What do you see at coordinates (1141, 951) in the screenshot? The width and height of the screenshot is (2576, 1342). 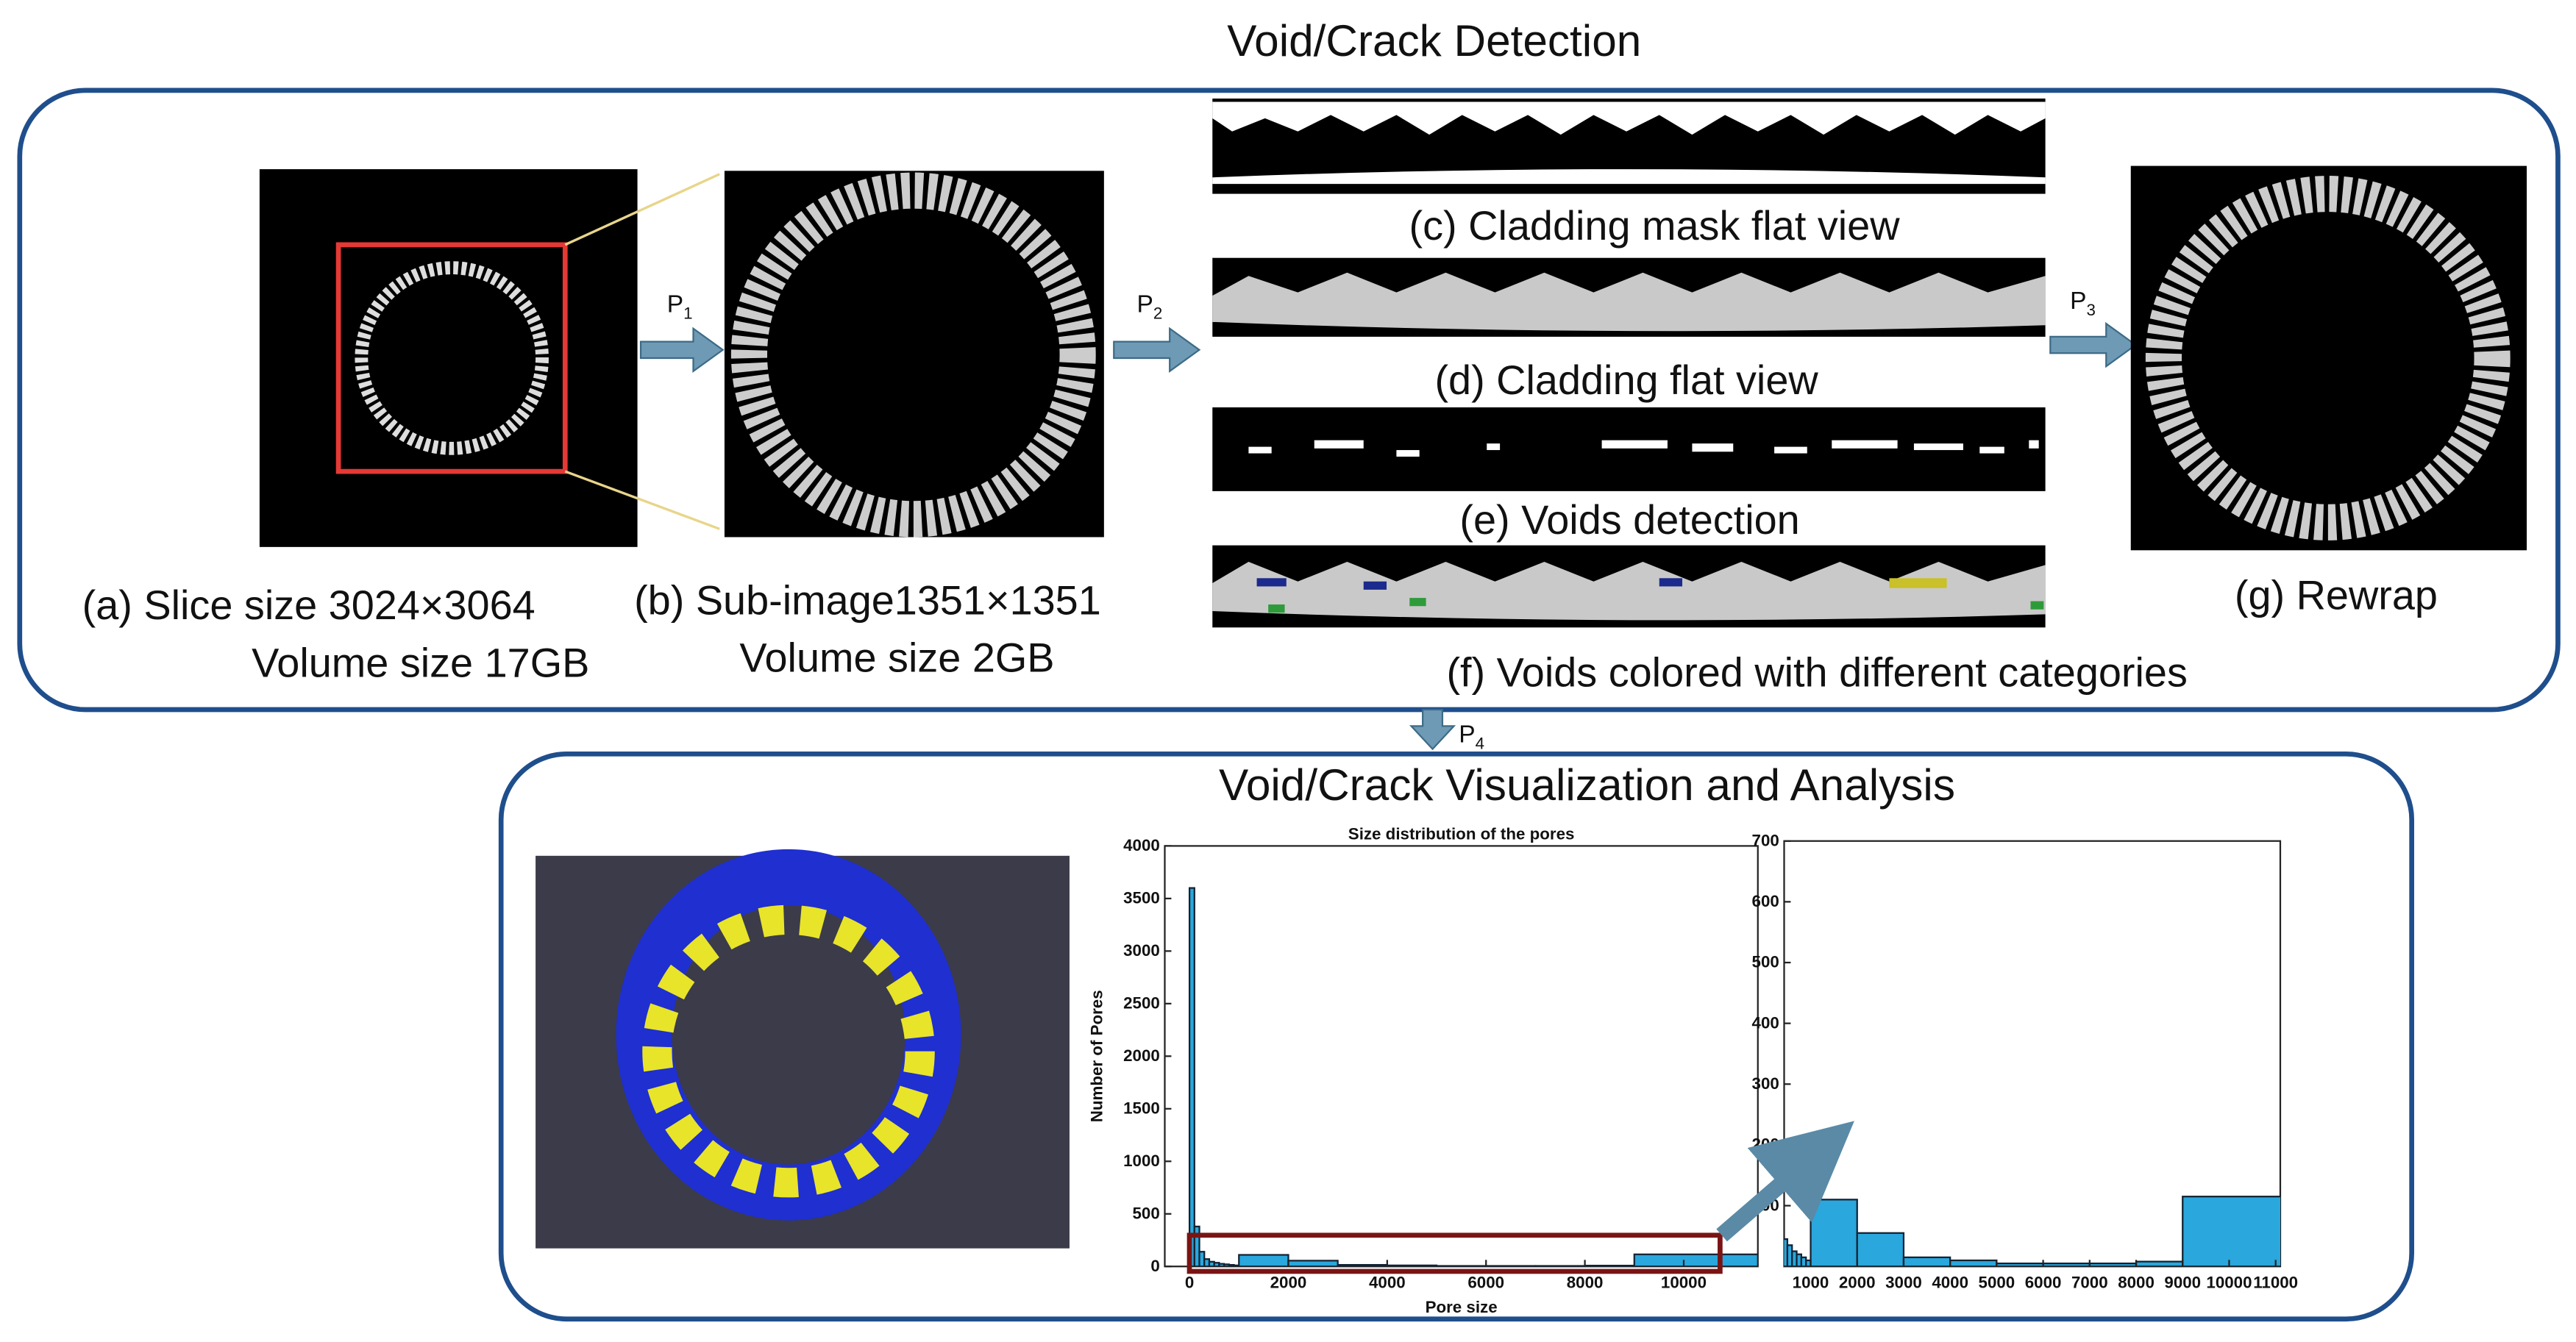 I see `y-tick-label: 3000` at bounding box center [1141, 951].